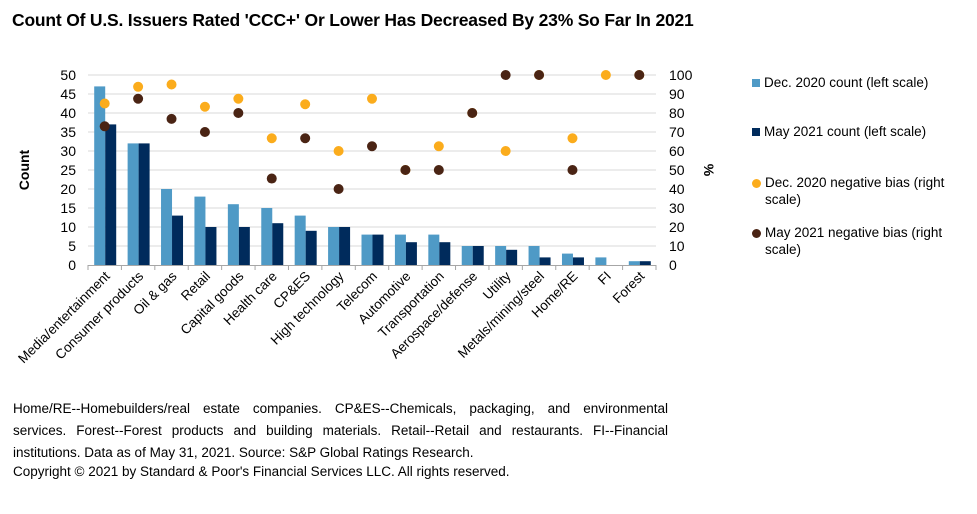 The image size is (977, 514). I want to click on y2-axis-title: %, so click(709, 170).